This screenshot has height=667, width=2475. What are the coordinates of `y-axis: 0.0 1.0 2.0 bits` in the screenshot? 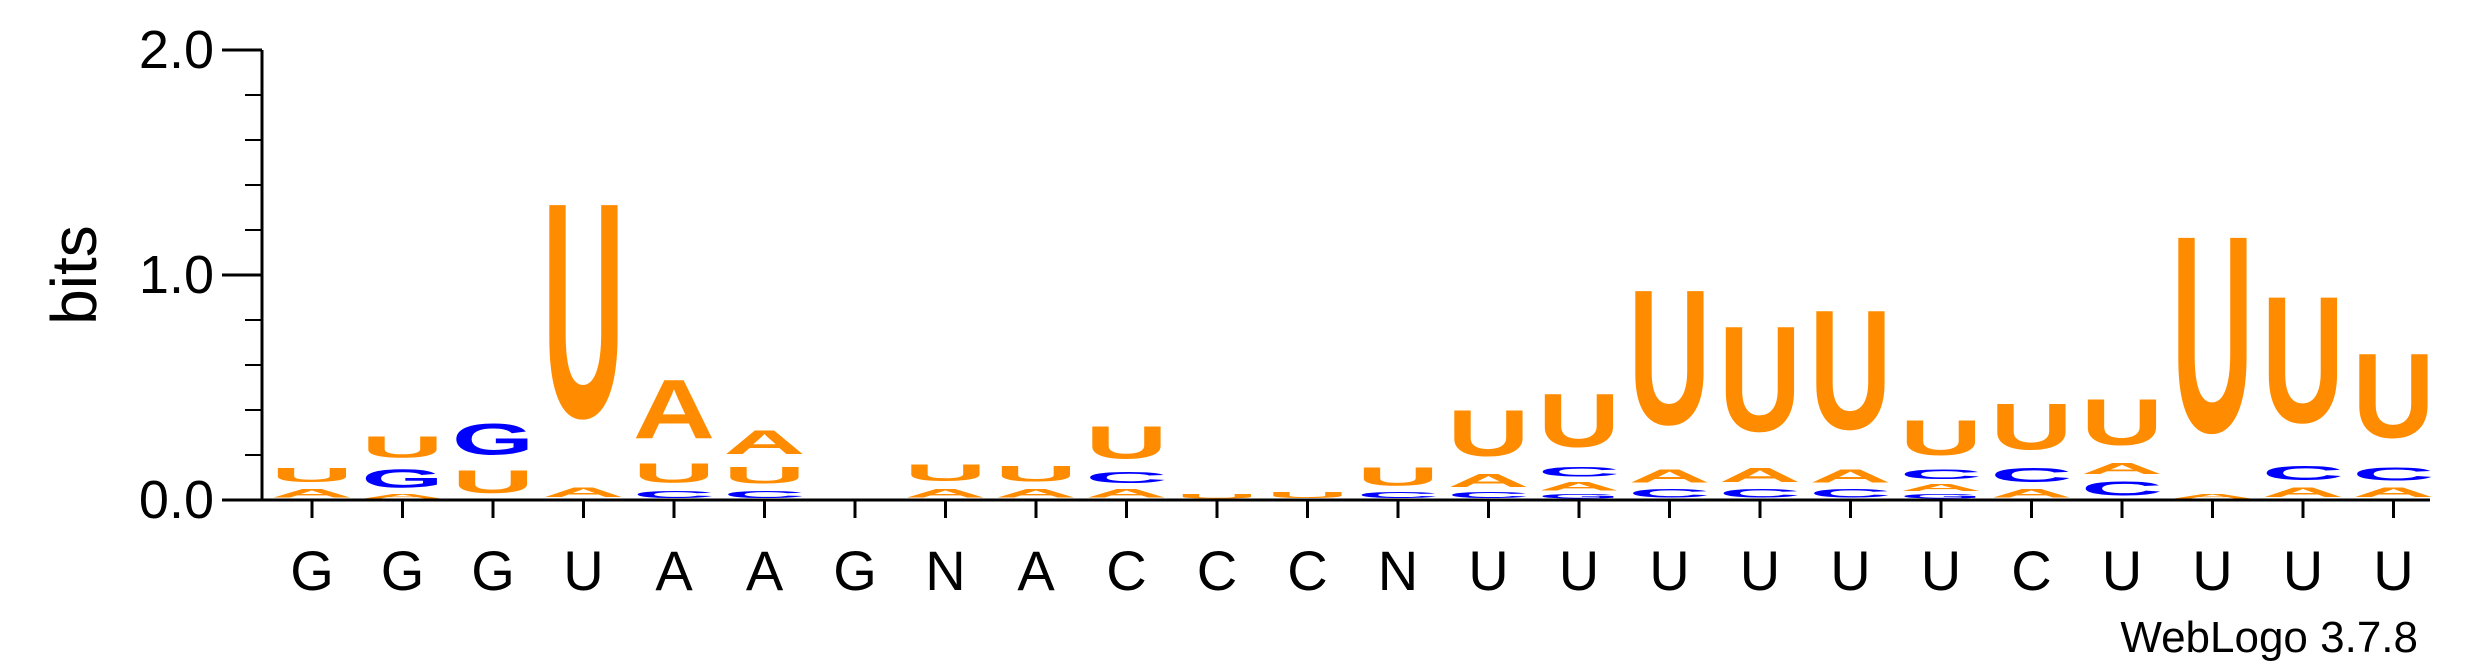 It's located at (150, 275).